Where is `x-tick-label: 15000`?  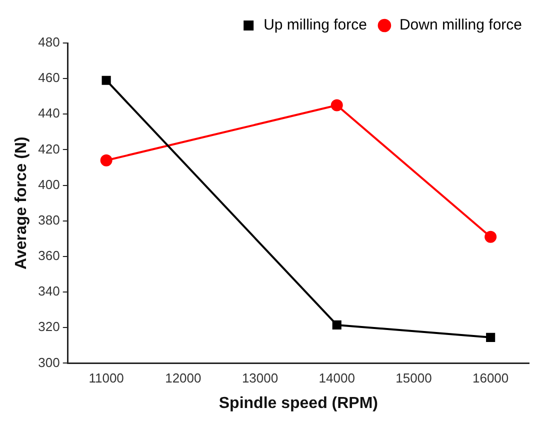 x-tick-label: 15000 is located at coordinates (414, 378).